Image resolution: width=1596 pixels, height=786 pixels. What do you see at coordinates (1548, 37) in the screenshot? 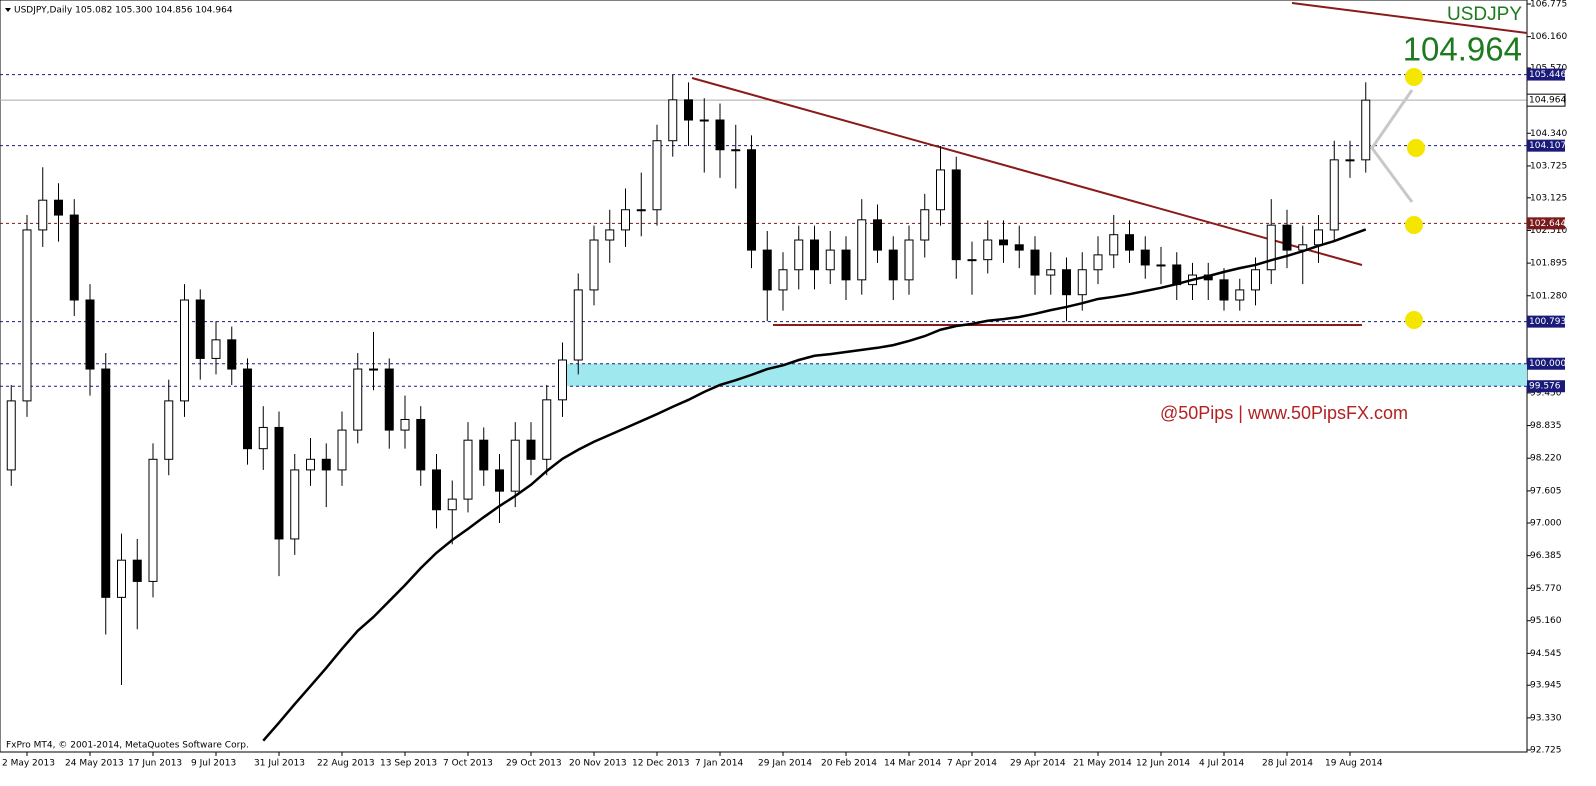
I see `y-tick-label: 106.160` at bounding box center [1548, 37].